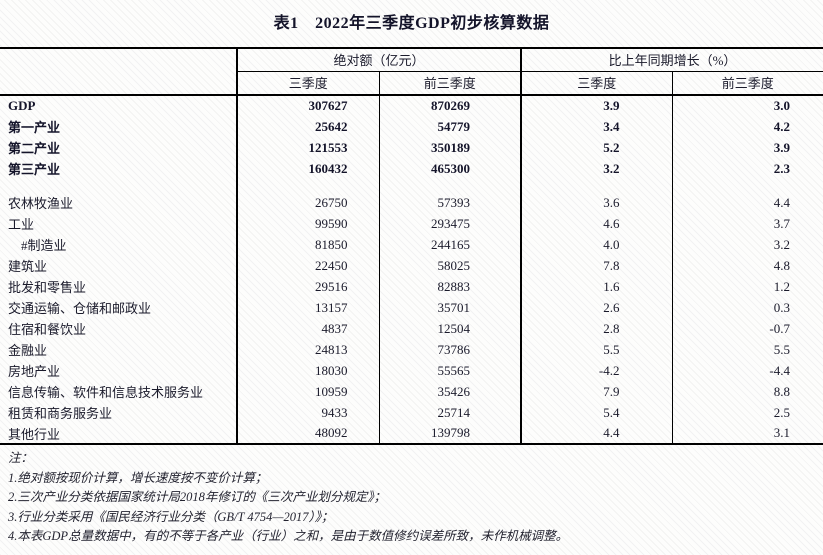  Describe the element at coordinates (671, 60) in the screenshot. I see `growth-group-header: 比上年同期增长（%）` at that location.